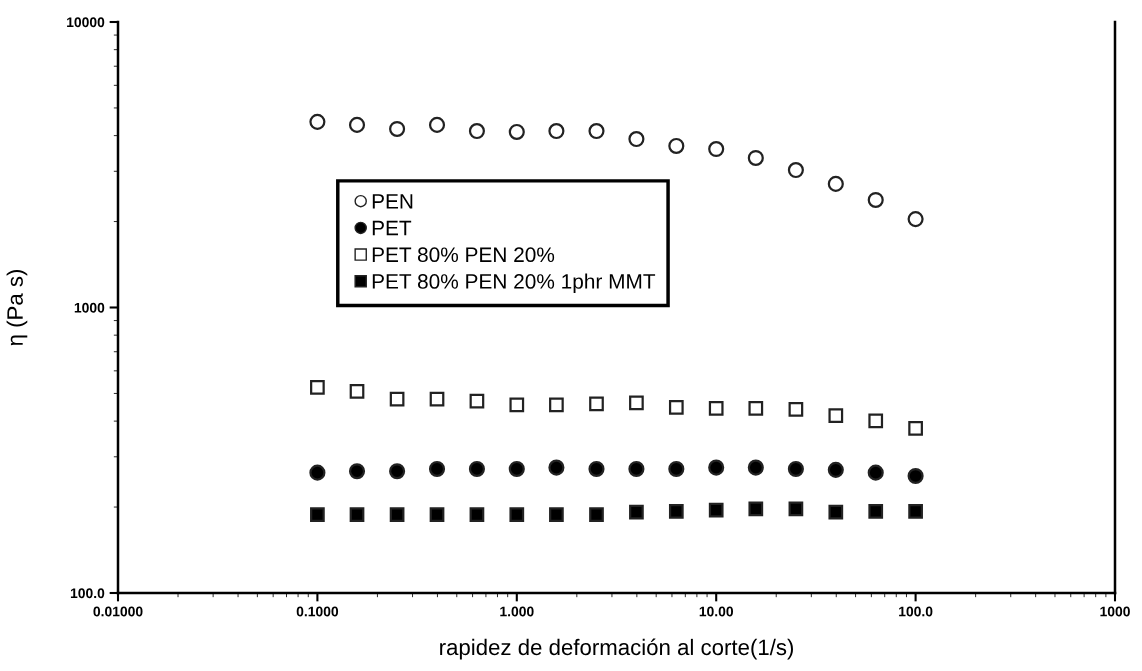 The width and height of the screenshot is (1142, 671). What do you see at coordinates (317, 611) in the screenshot?
I see `x-tick-label: 0.1000` at bounding box center [317, 611].